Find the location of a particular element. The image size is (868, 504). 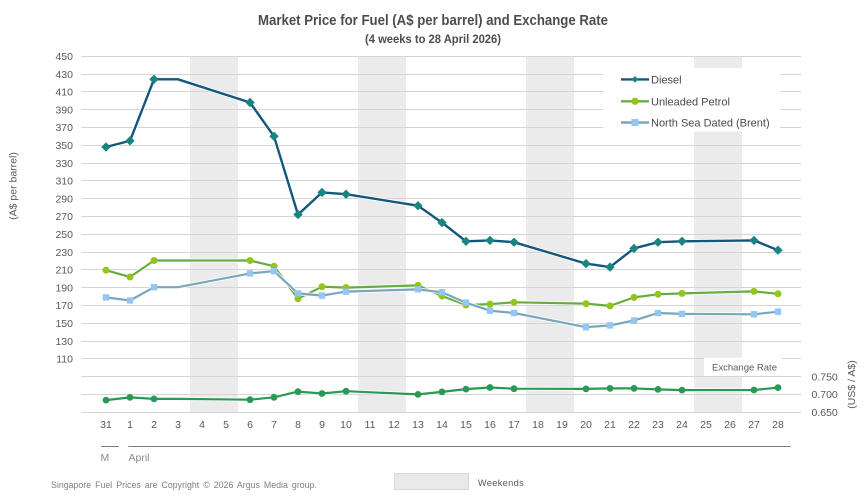

svg-text: Weekends is located at coordinates (501, 483).